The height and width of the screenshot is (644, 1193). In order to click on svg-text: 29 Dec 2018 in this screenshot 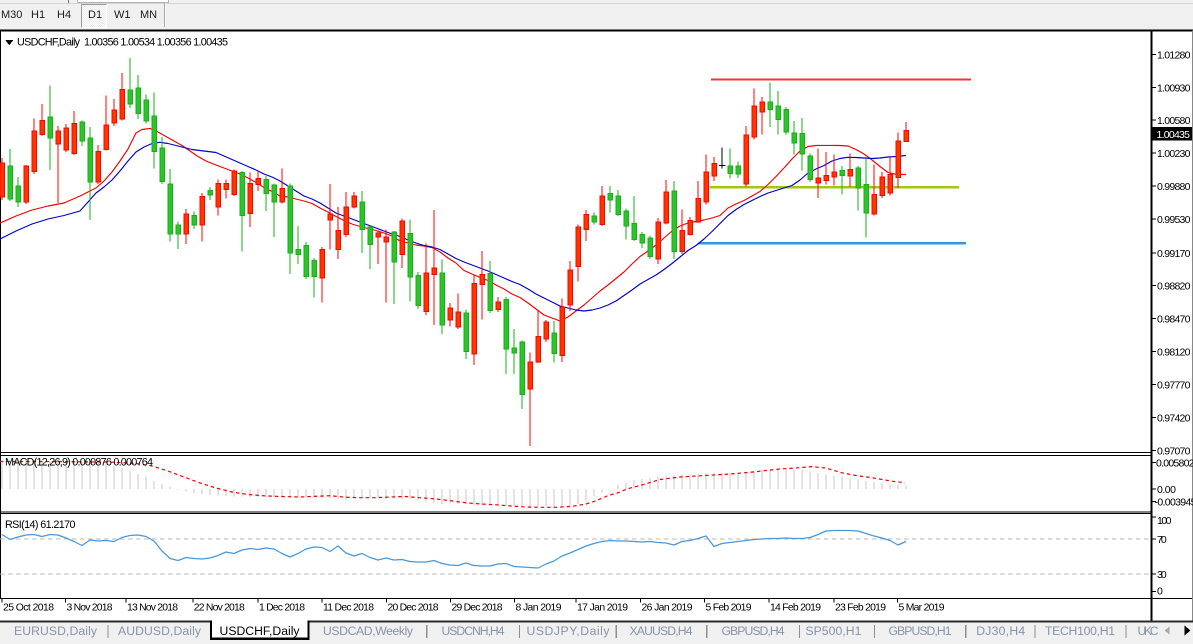, I will do `click(477, 608)`.